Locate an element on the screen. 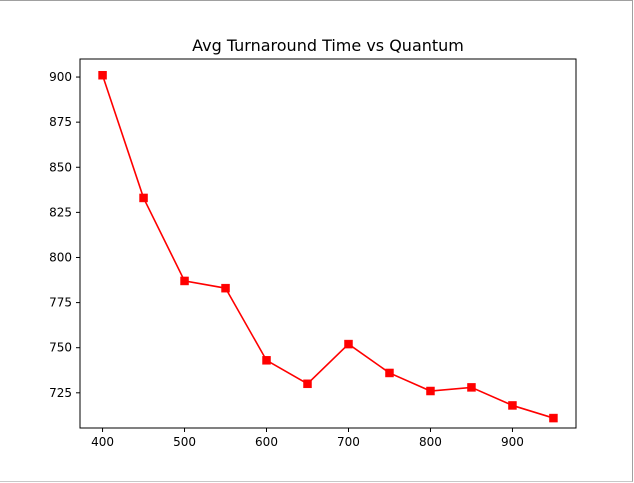 Image resolution: width=634 pixels, height=483 pixels. x-tick-label: 600 is located at coordinates (266, 442).